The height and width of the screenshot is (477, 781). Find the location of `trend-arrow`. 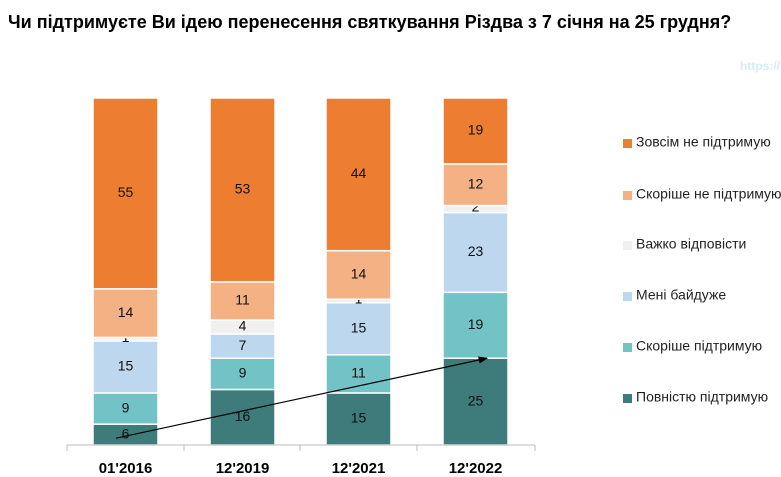

trend-arrow is located at coordinates (302, 397).